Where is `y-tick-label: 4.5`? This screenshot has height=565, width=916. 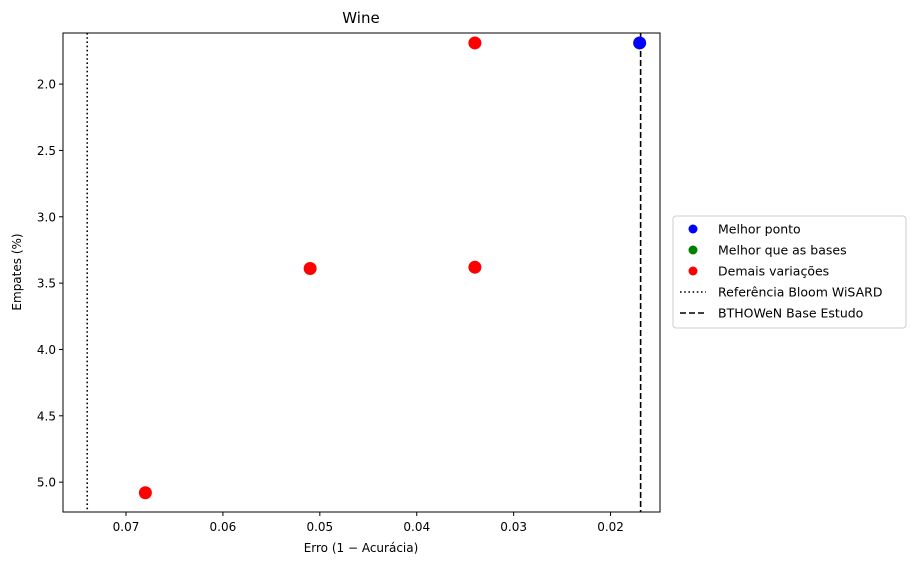 y-tick-label: 4.5 is located at coordinates (46, 416).